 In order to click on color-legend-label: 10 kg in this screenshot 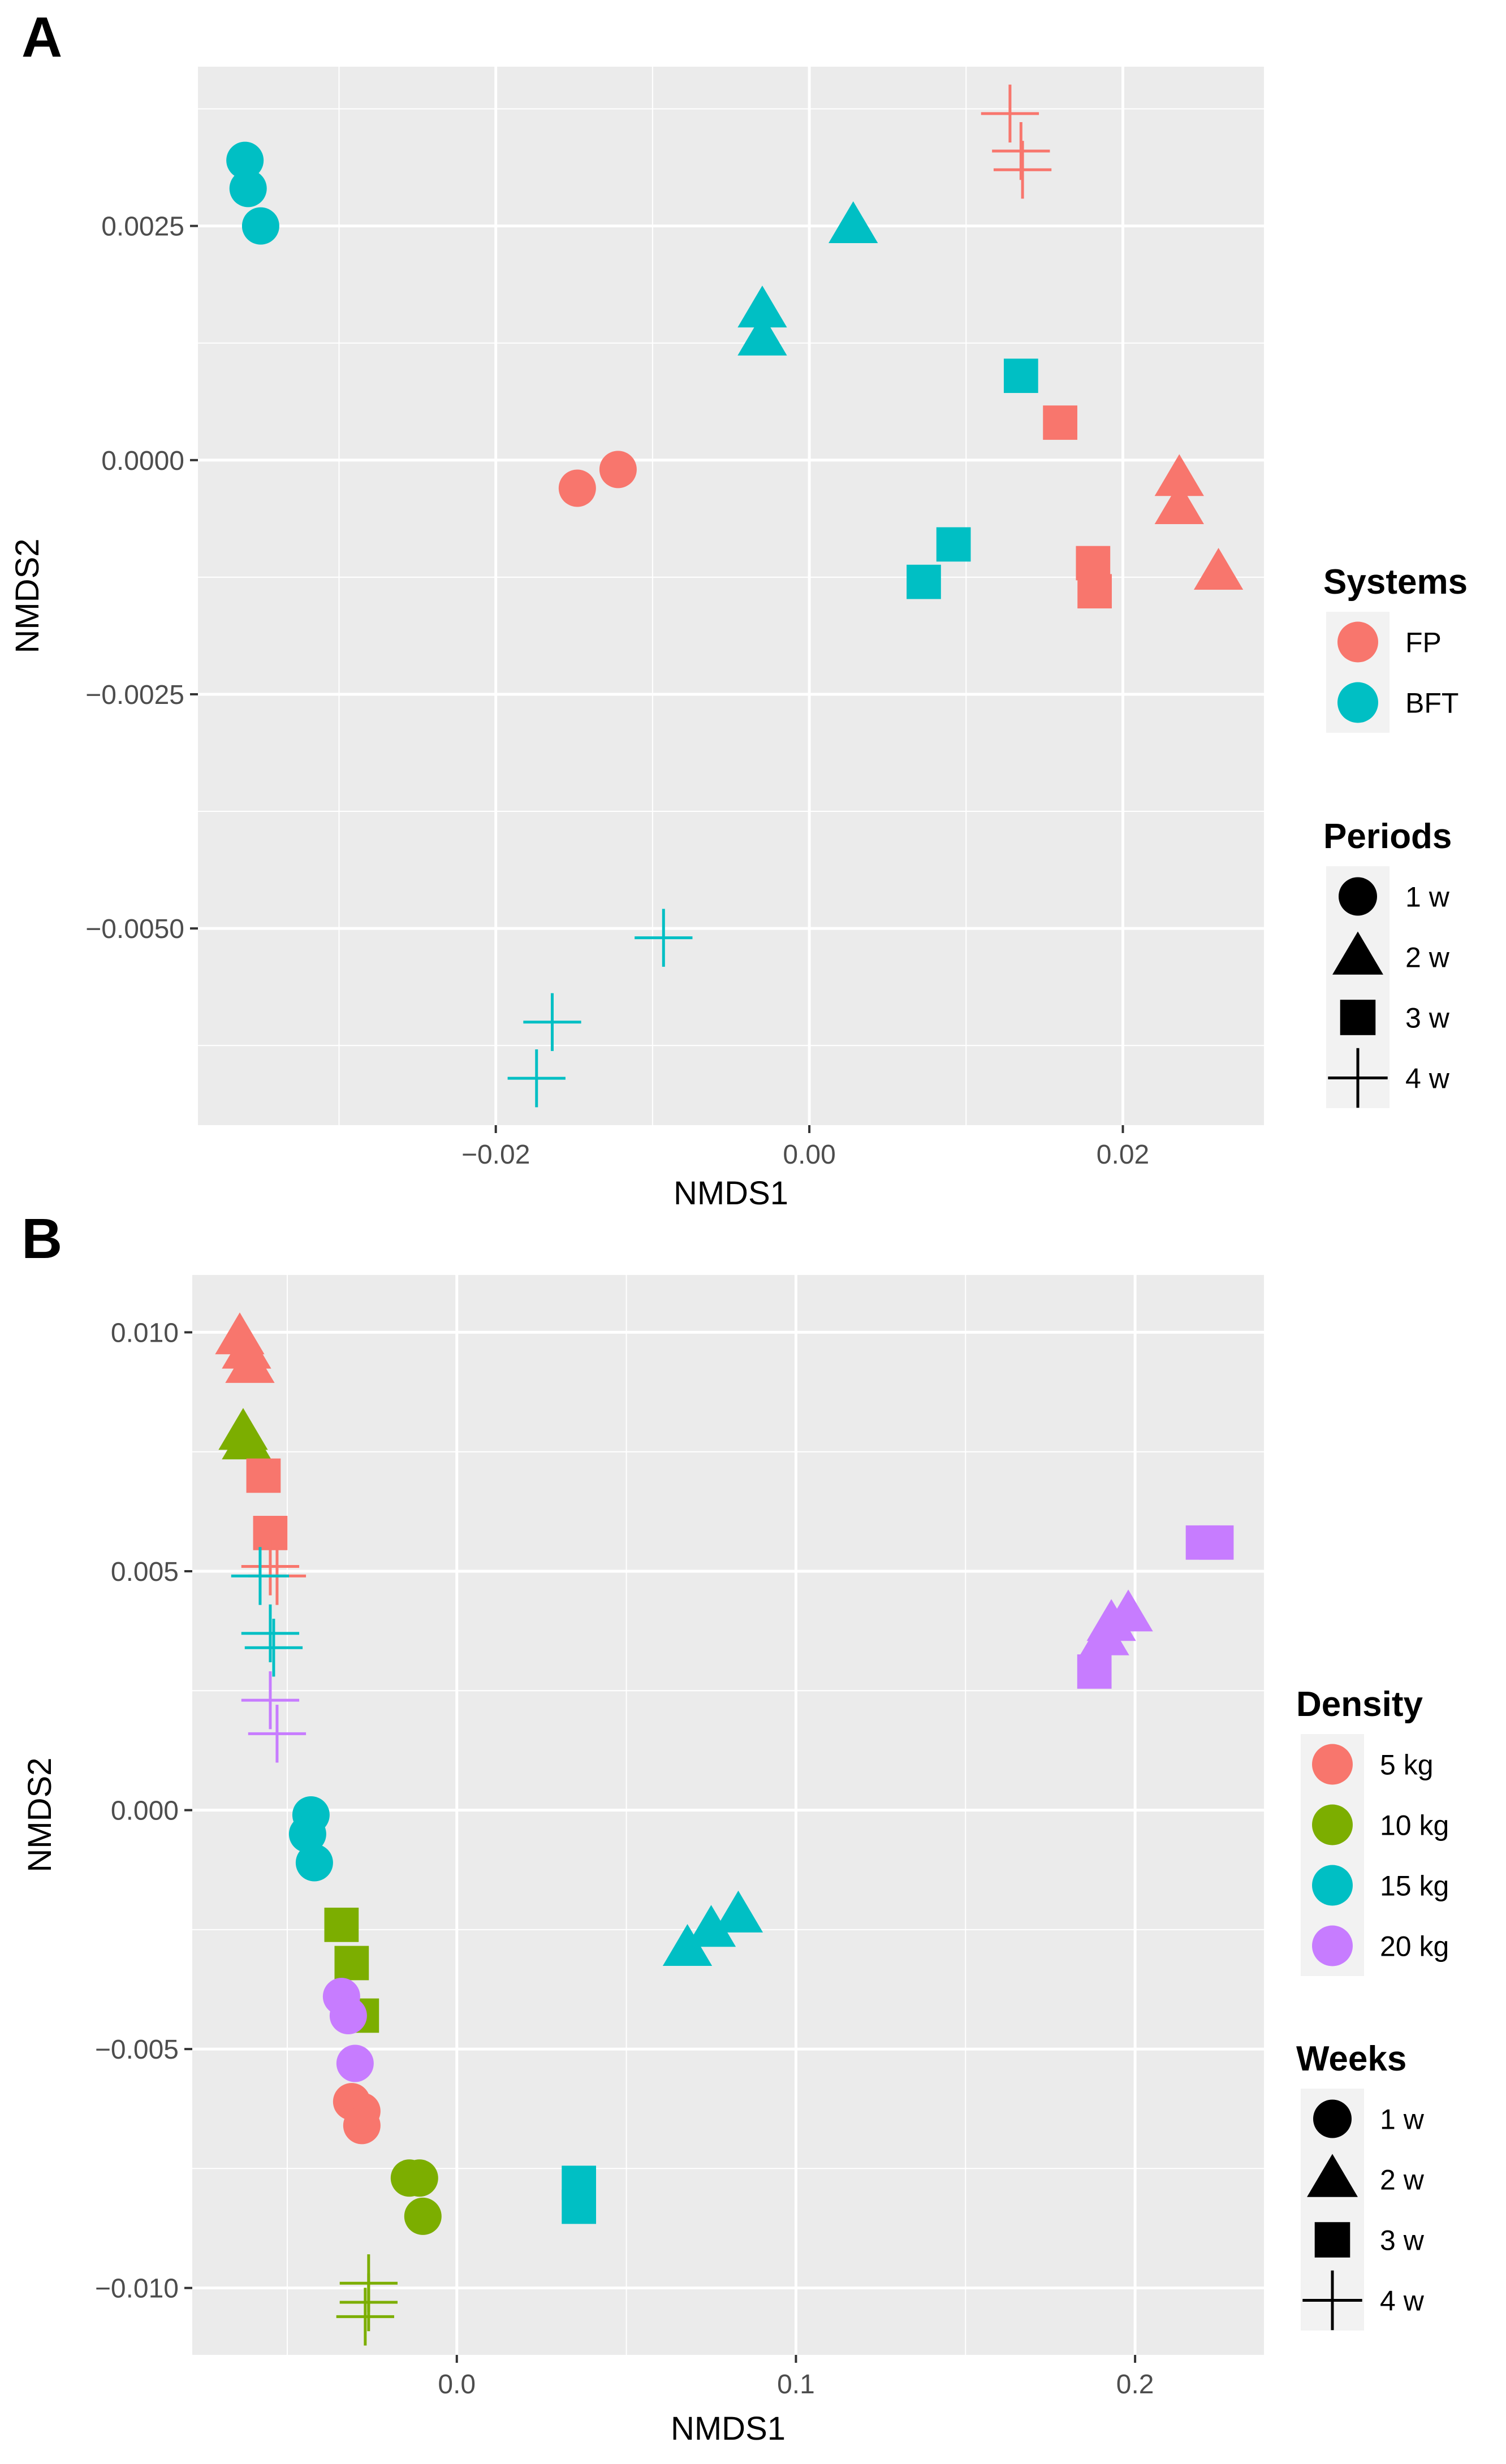, I will do `click(1414, 1825)`.